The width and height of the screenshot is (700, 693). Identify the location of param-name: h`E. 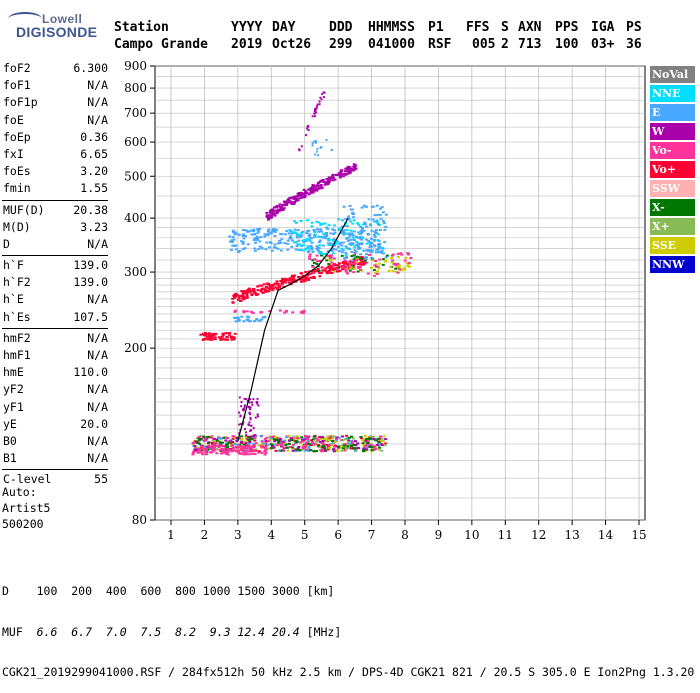
(13, 299).